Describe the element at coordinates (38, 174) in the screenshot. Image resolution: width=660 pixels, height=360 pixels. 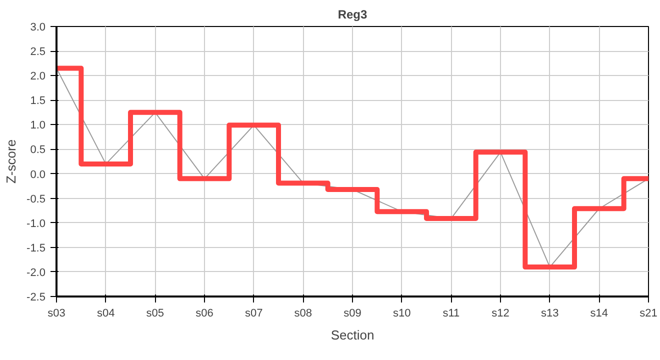
I see `y-tick-label: 0.0` at that location.